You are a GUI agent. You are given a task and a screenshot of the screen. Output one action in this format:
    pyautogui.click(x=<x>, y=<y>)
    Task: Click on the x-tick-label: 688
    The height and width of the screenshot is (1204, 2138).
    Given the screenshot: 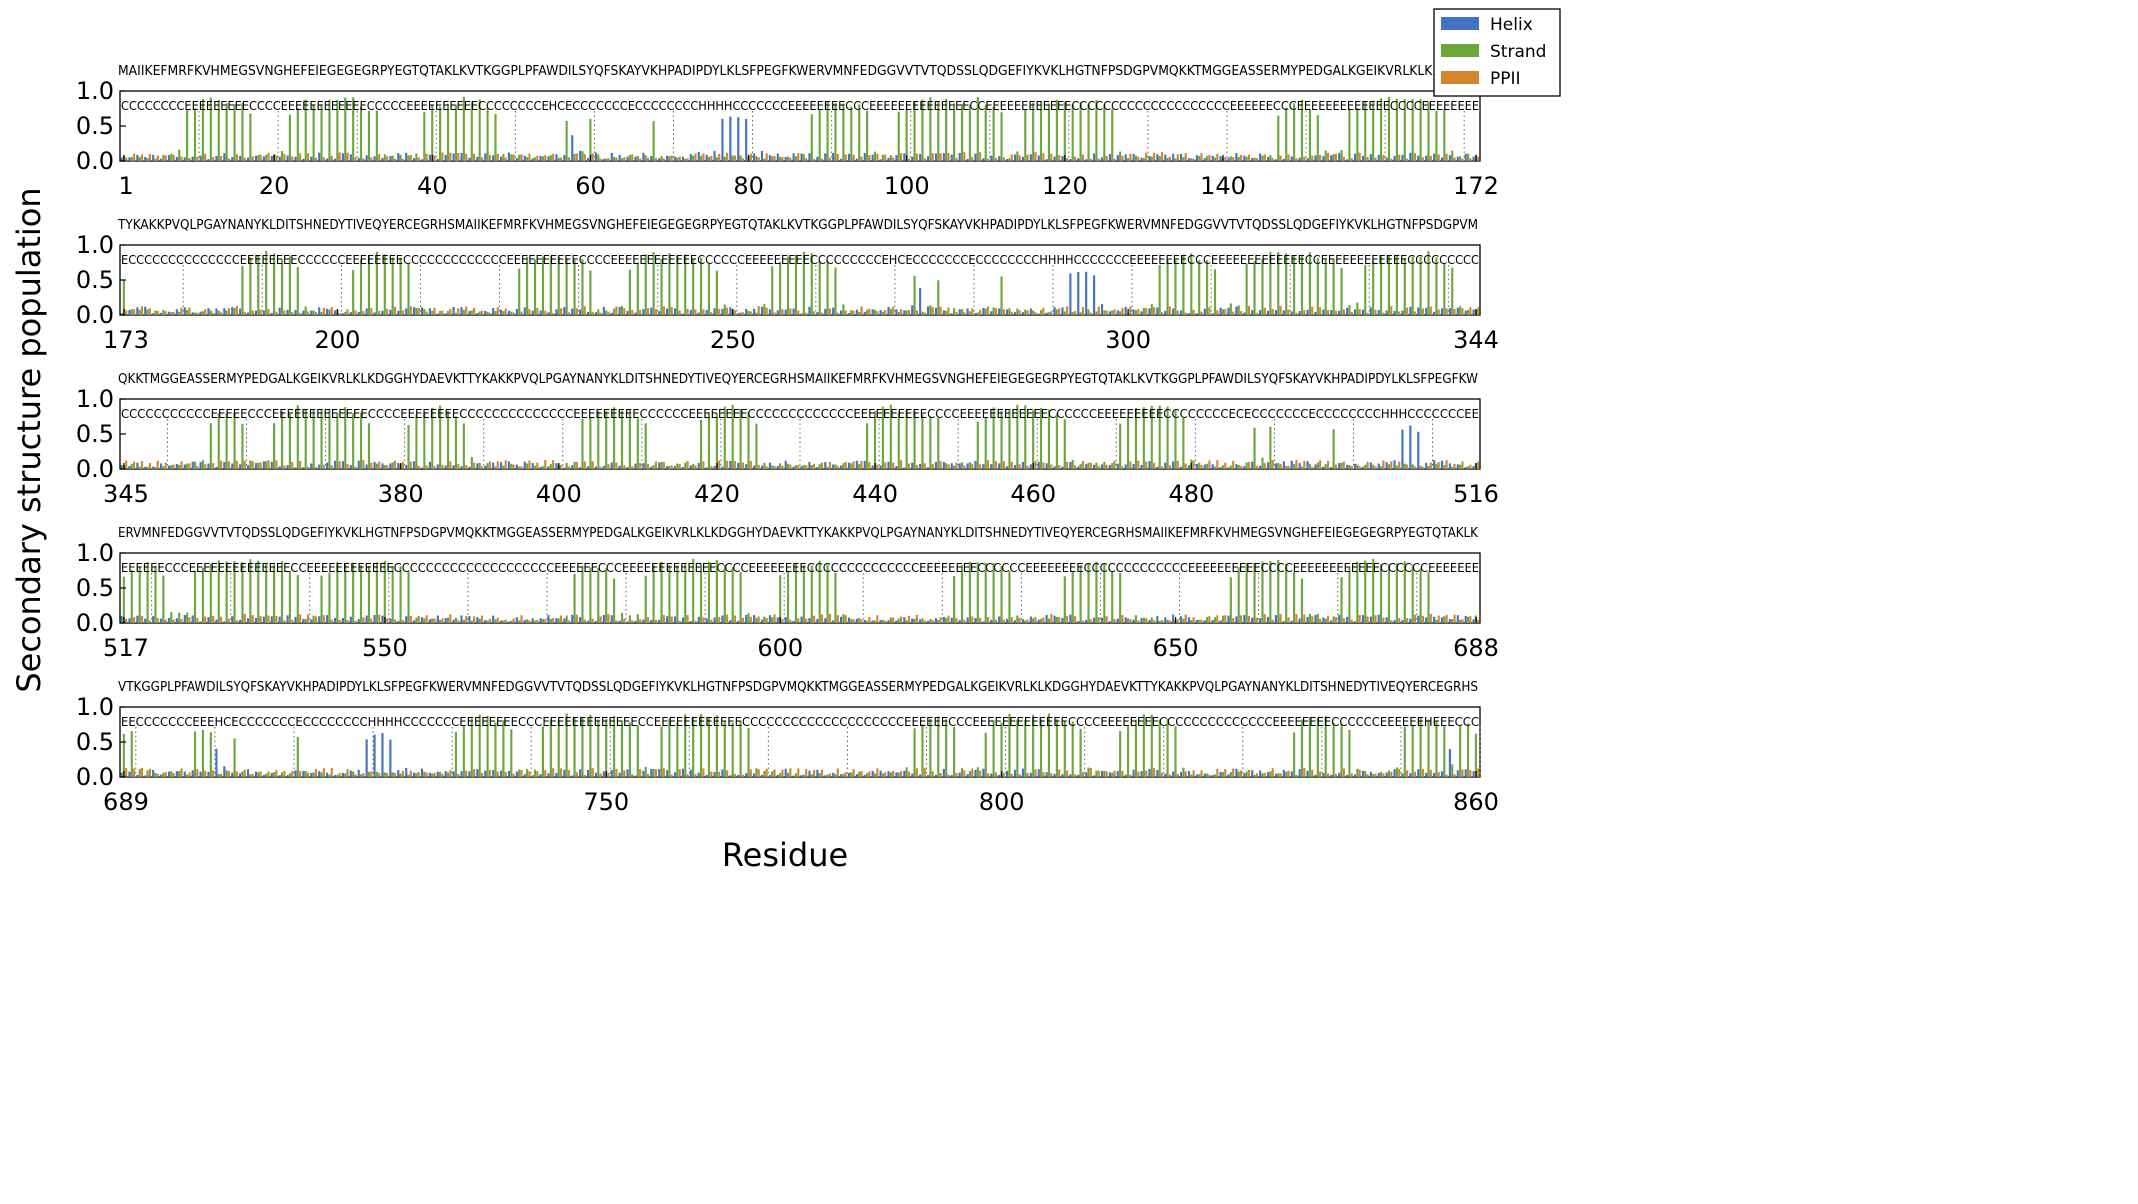 What is the action you would take?
    pyautogui.click(x=1476, y=648)
    